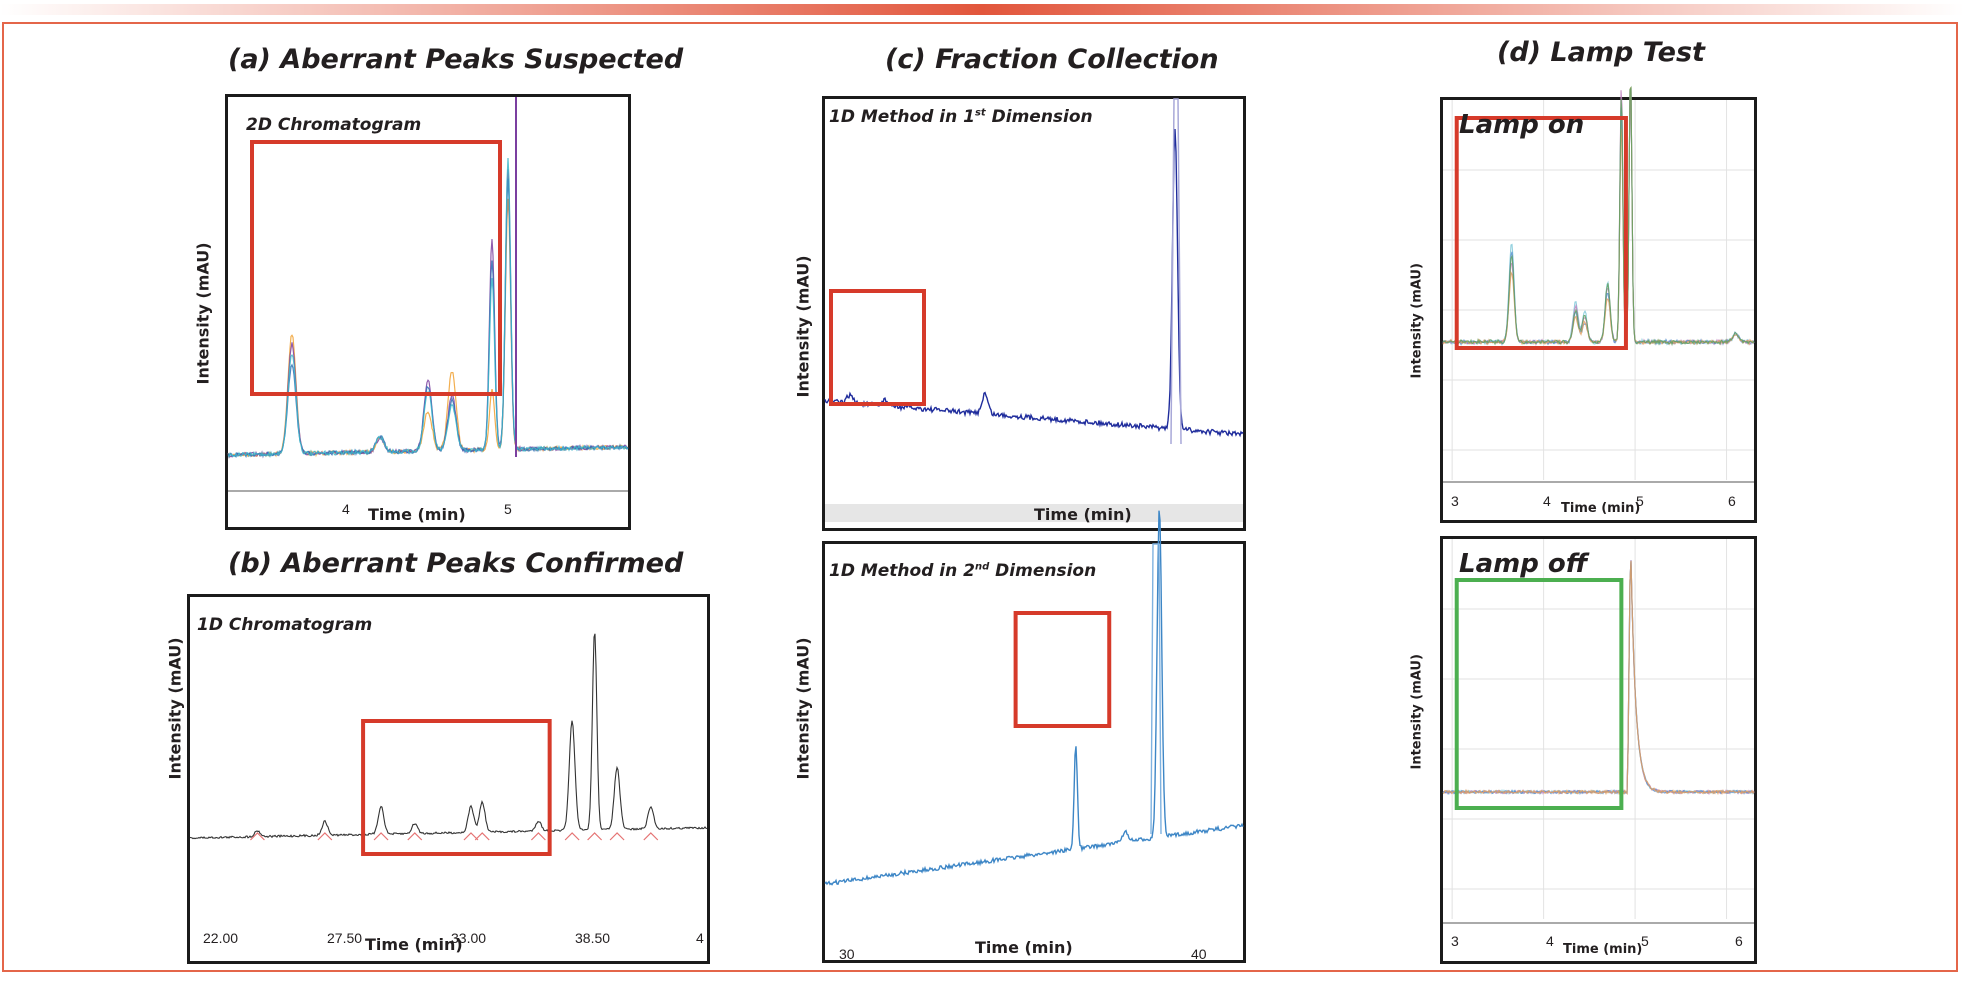 Image resolution: width=1964 pixels, height=983 pixels. What do you see at coordinates (1640, 501) in the screenshot?
I see `tick-d1-2: 5` at bounding box center [1640, 501].